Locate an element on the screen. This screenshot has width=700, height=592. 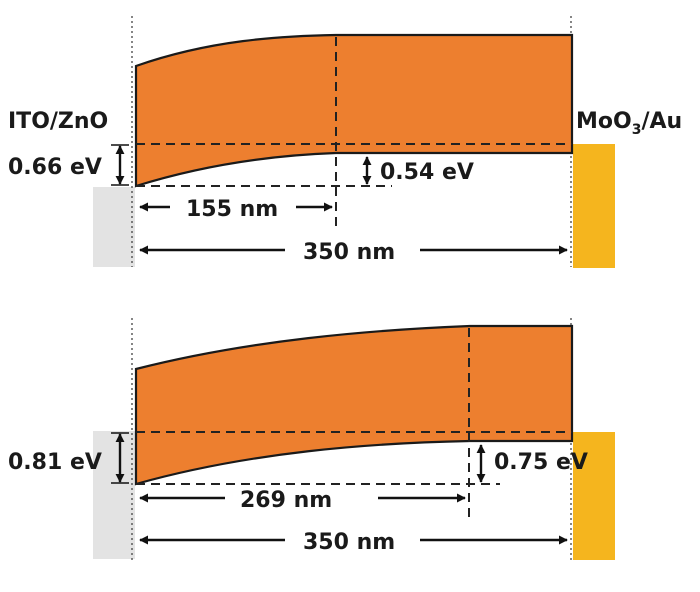
depletion-width-label: 269 nm is located at coordinates (286, 500).